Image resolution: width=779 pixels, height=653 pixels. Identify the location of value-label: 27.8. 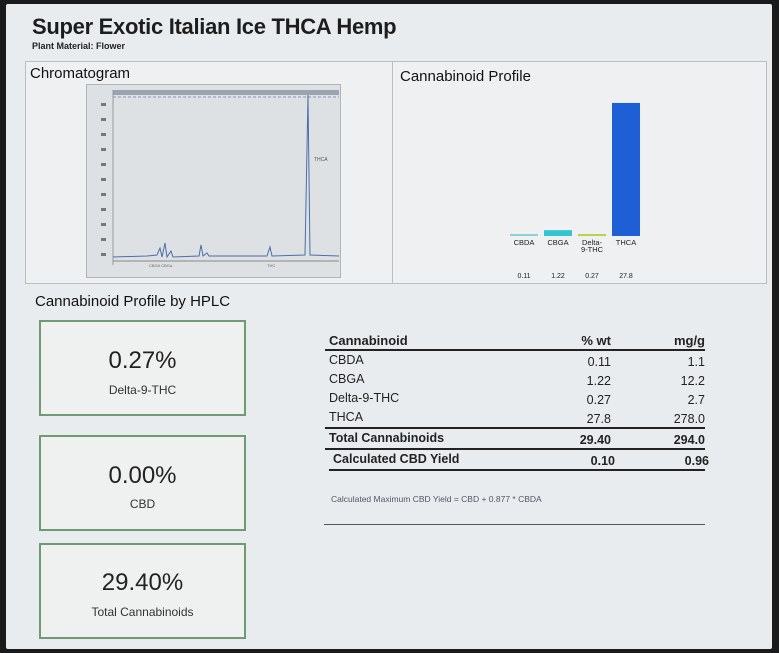
(626, 276).